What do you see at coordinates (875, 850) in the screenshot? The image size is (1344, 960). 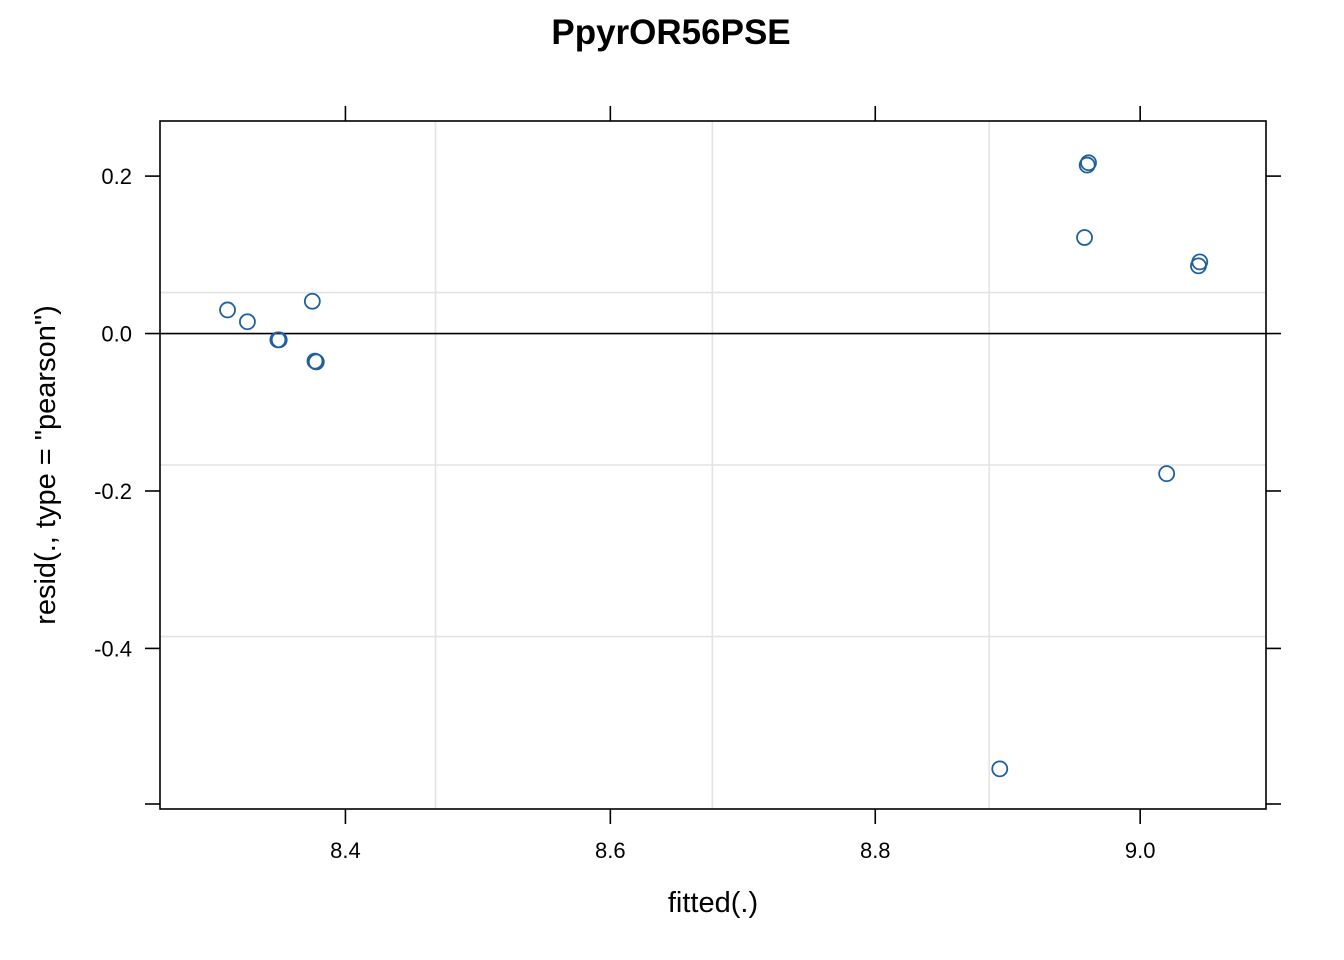 I see `x-tick-label-2: 8.8` at bounding box center [875, 850].